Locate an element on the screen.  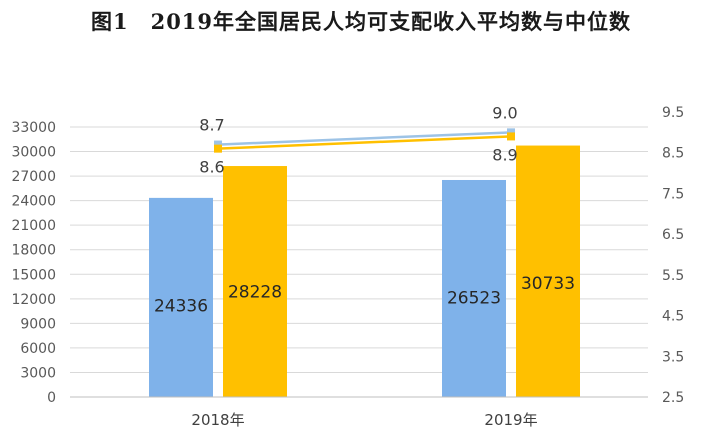
y2-tick-label: 2.5 is located at coordinates (673, 398).